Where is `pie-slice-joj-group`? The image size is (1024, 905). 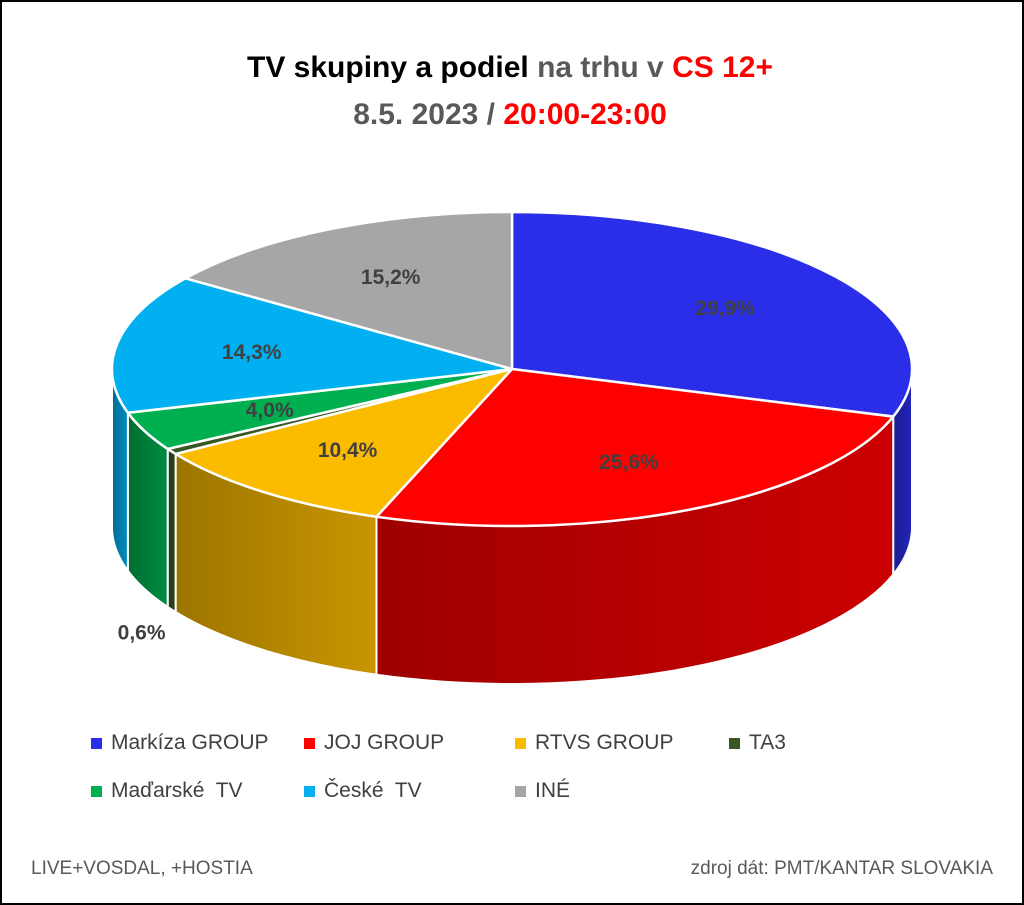 pie-slice-joj-group is located at coordinates (635, 447).